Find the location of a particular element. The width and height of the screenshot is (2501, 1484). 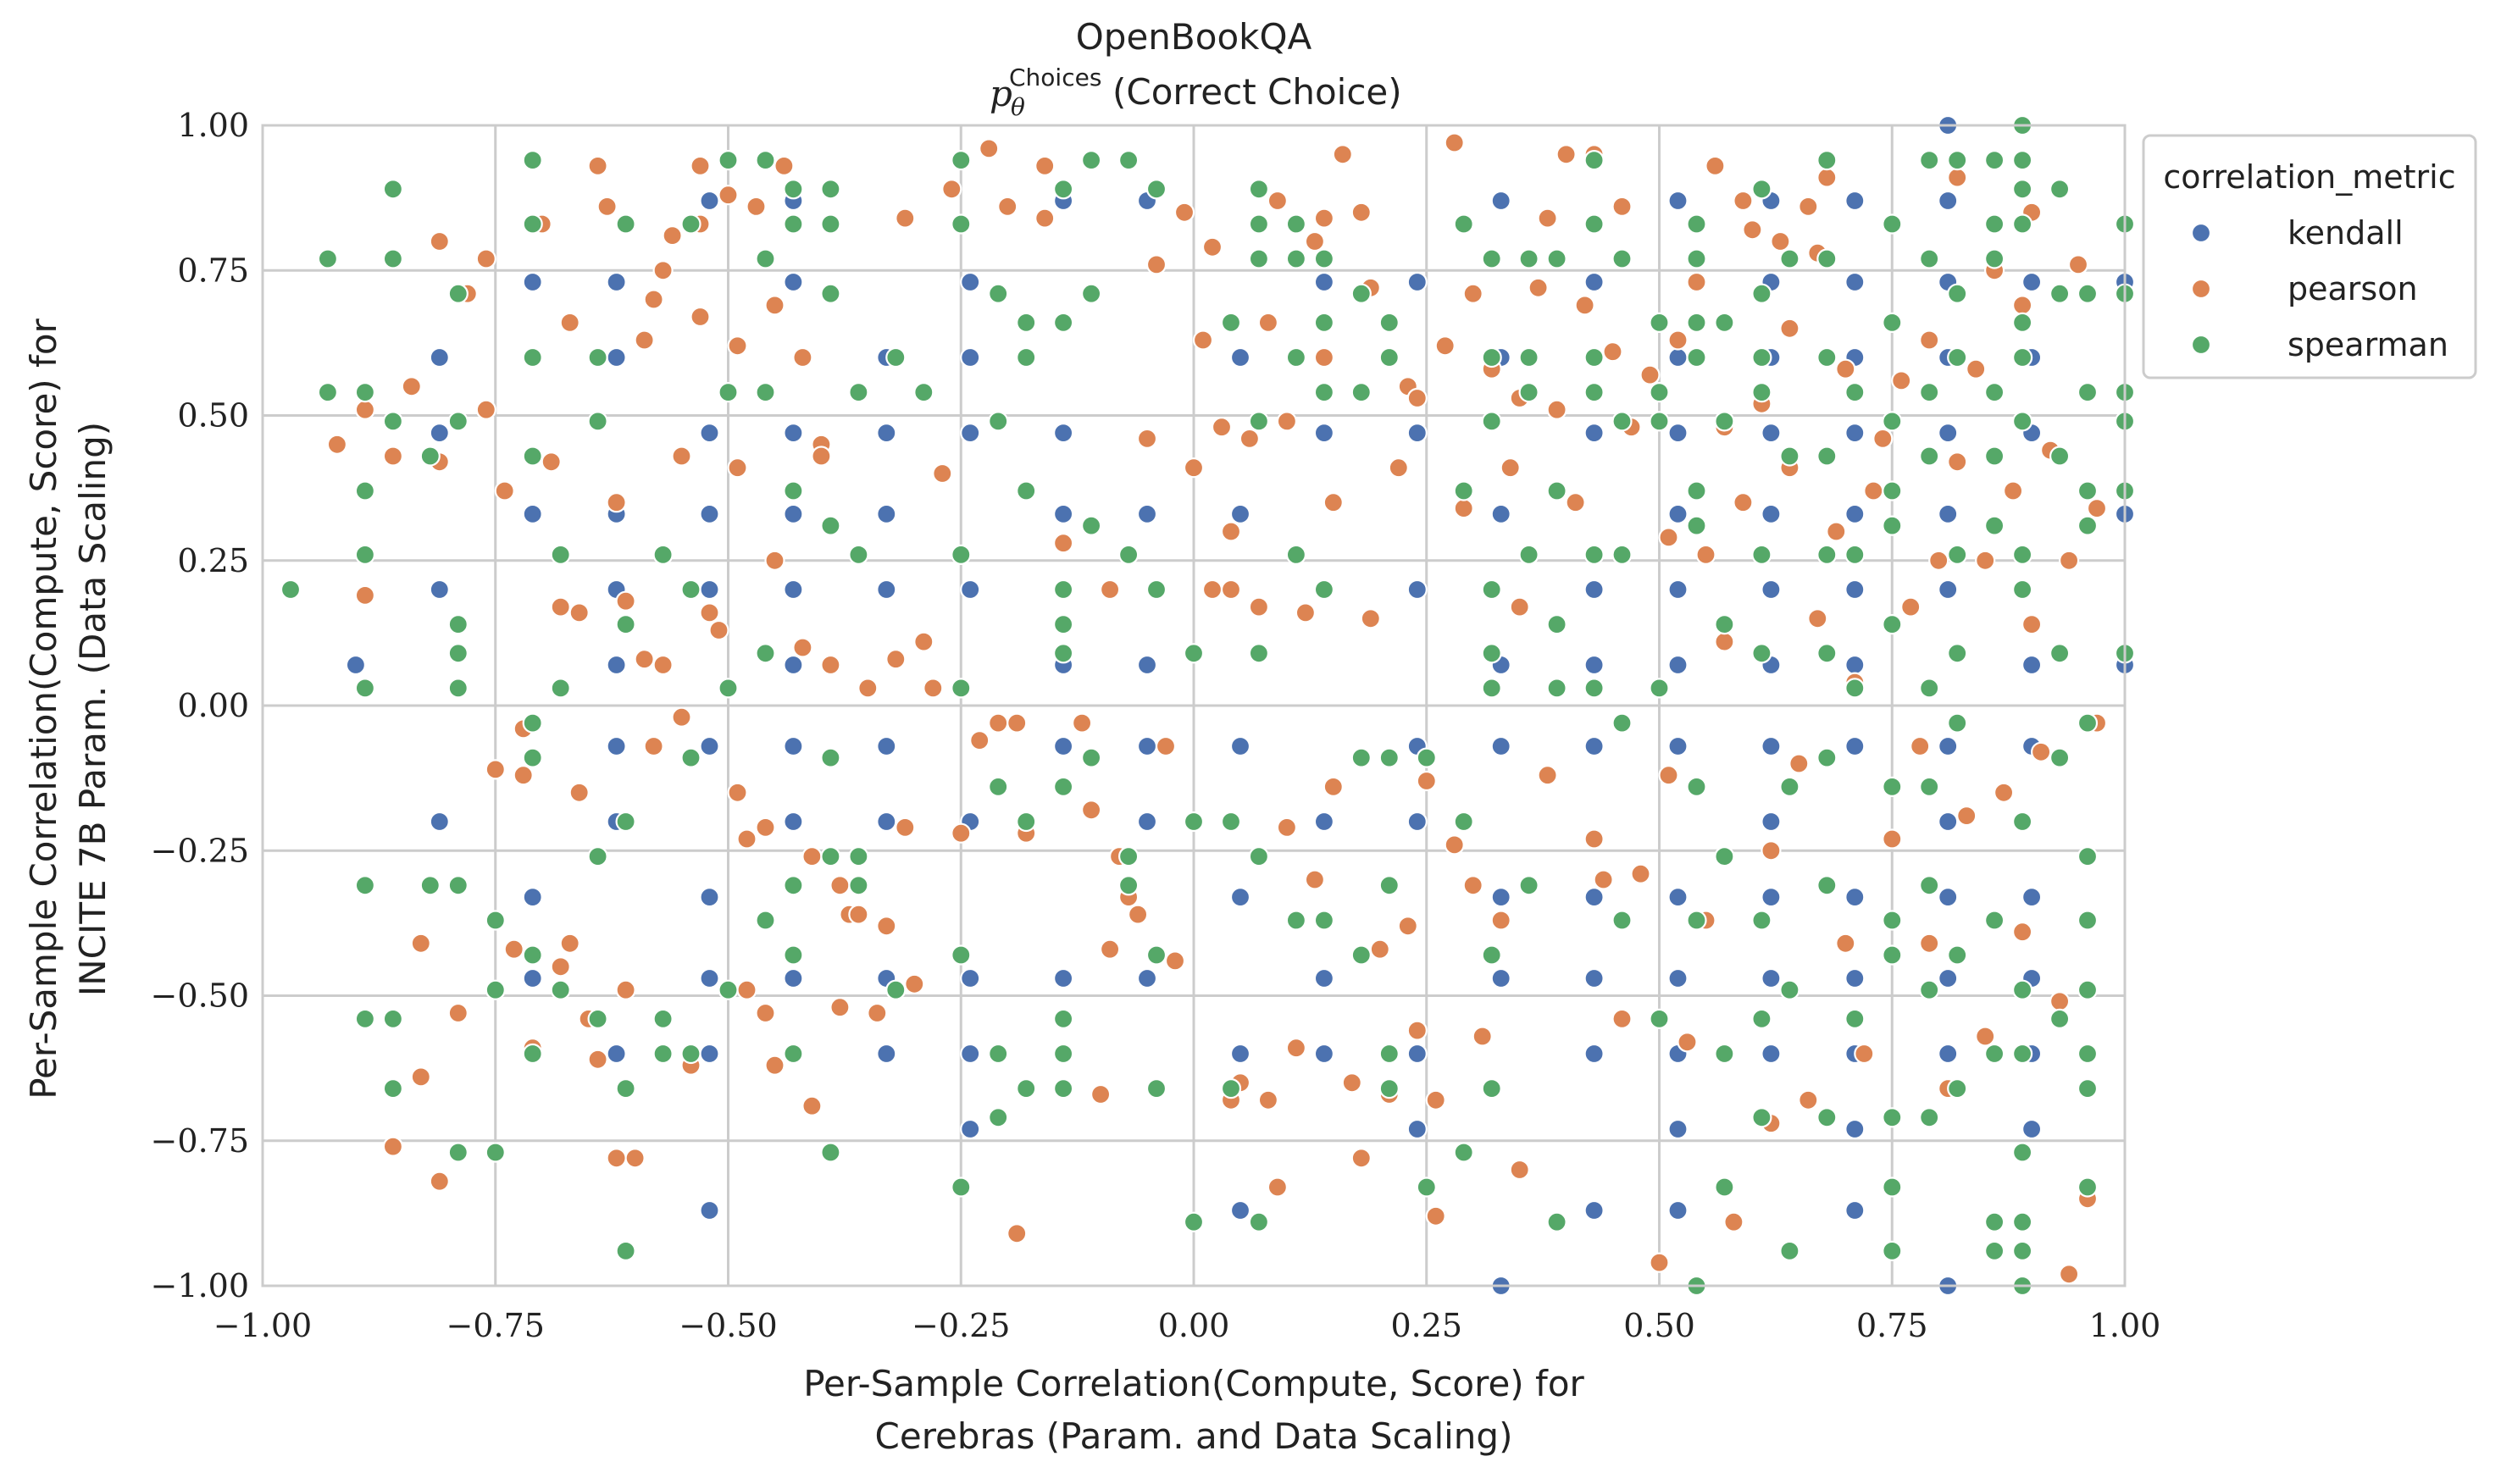

legend-marker-kendall is located at coordinates (2201, 233).